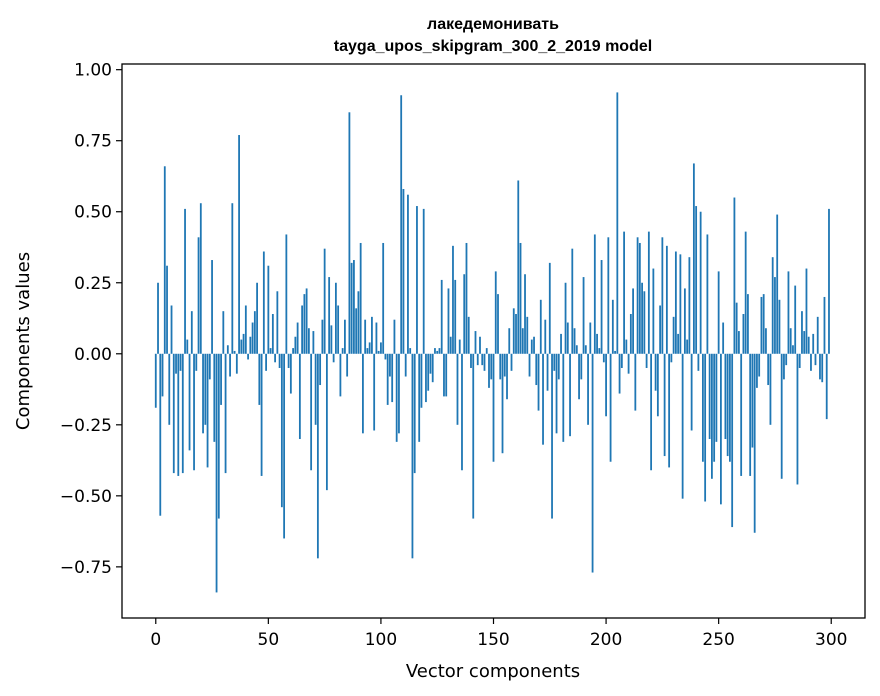  What do you see at coordinates (718, 640) in the screenshot?
I see `x-tick-label: 250` at bounding box center [718, 640].